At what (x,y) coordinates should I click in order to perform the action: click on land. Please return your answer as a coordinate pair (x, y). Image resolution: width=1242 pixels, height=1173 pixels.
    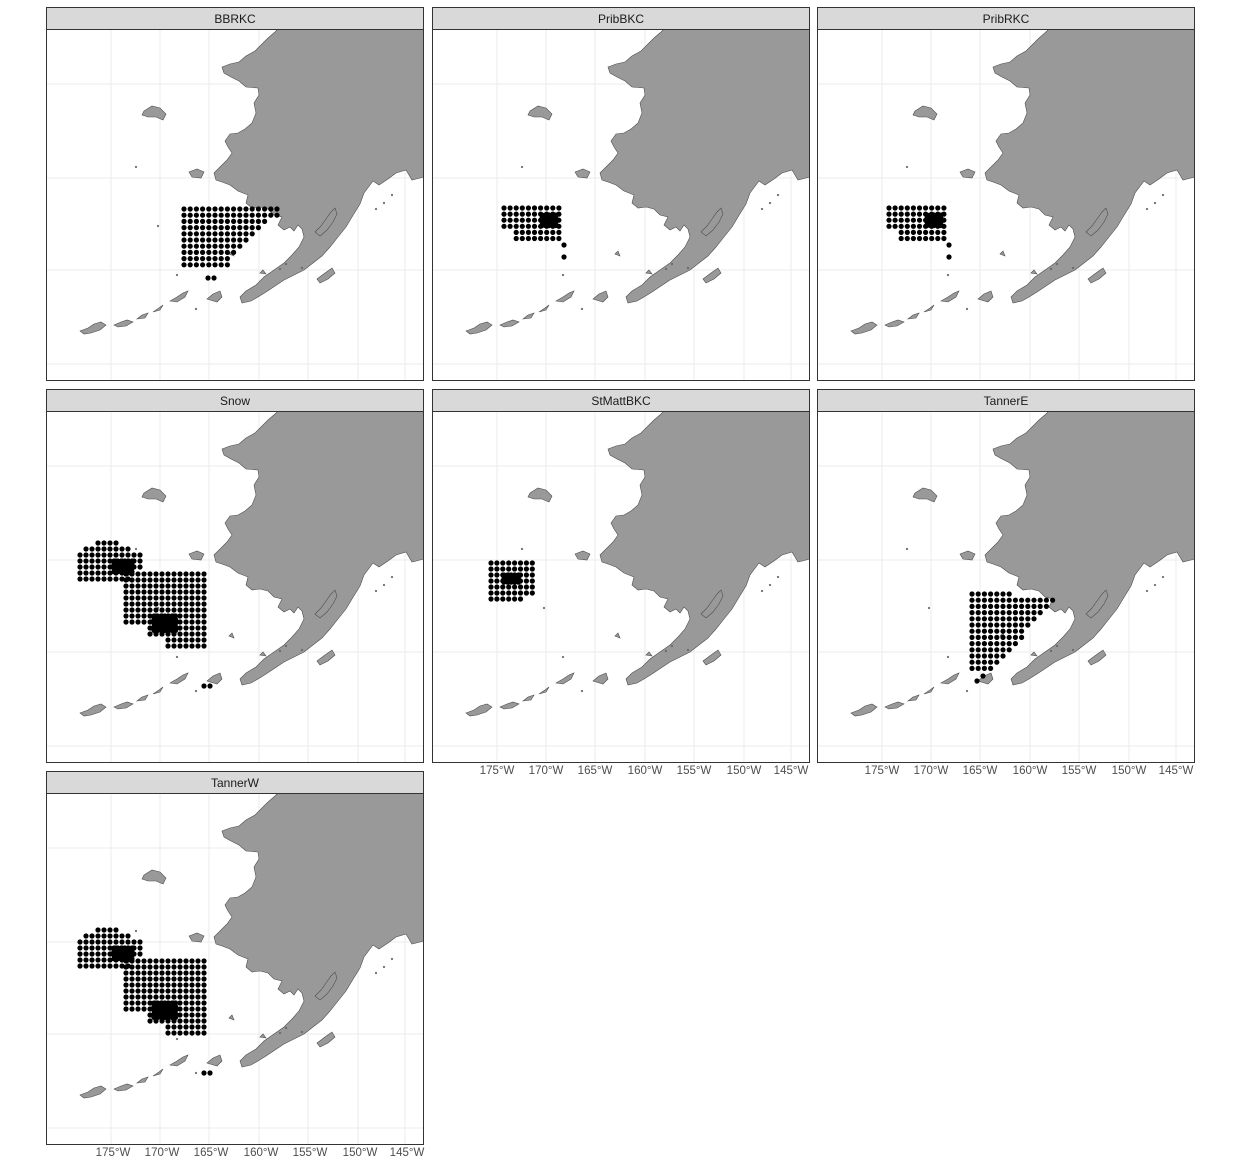
    Looking at the image, I should click on (251, 946).